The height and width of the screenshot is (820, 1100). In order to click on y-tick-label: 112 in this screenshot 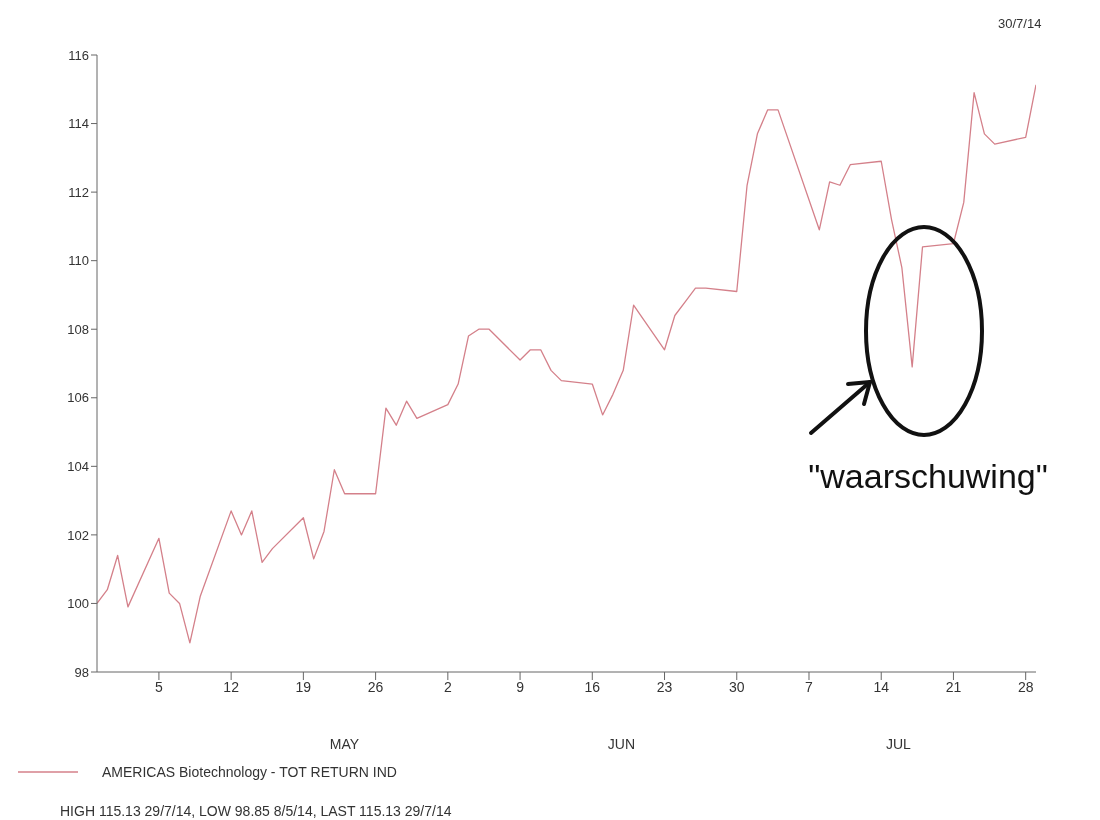, I will do `click(78, 192)`.